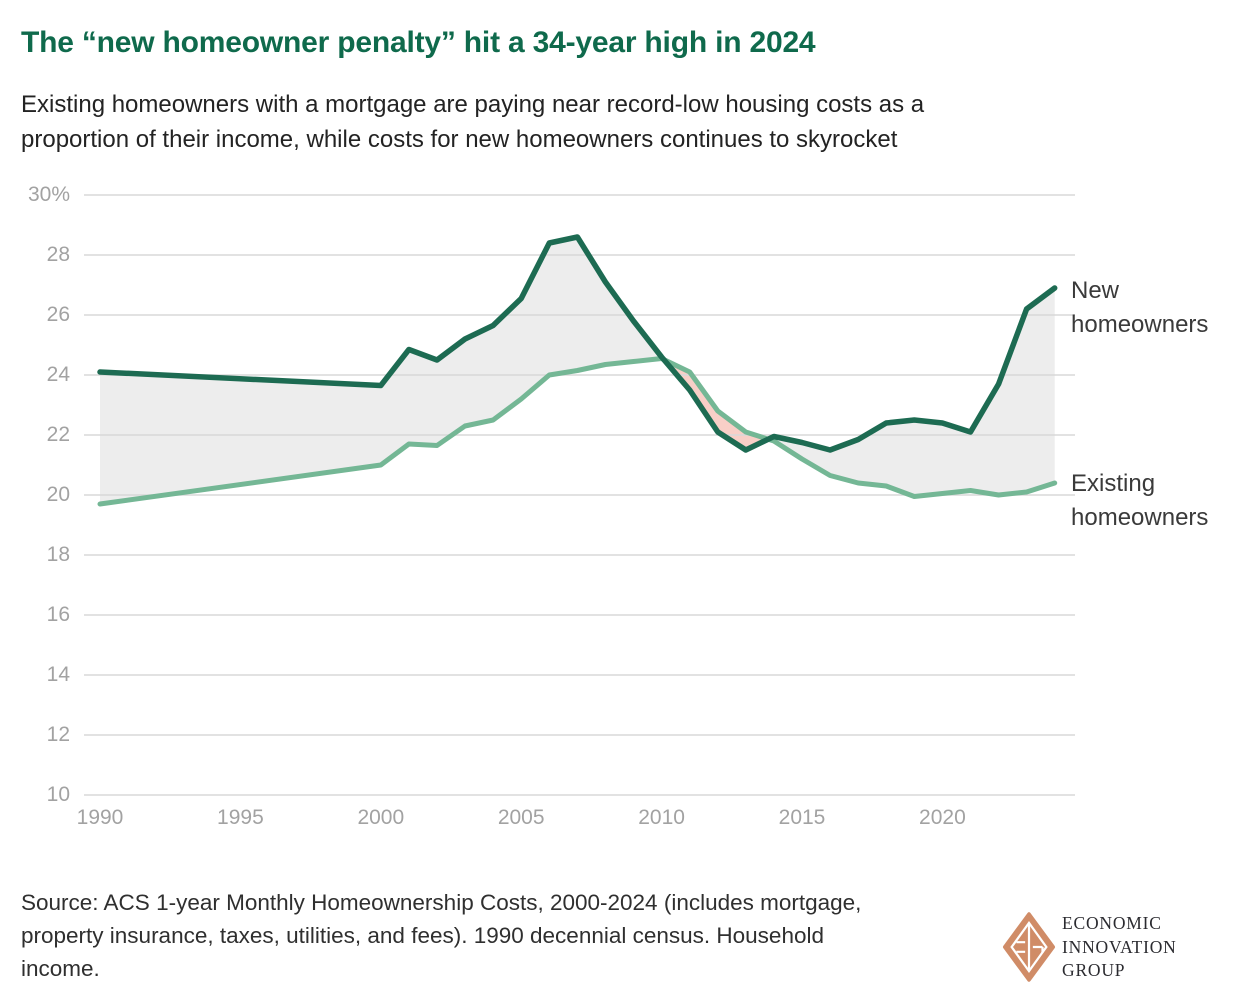  I want to click on eig-monogram, so click(1030, 947).